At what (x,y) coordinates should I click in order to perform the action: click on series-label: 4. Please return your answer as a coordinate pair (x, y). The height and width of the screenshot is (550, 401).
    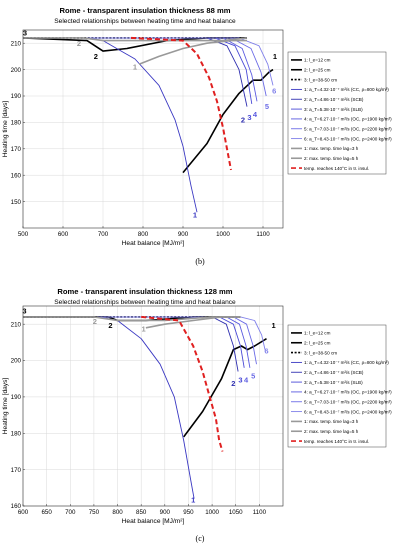
    Looking at the image, I should click on (255, 114).